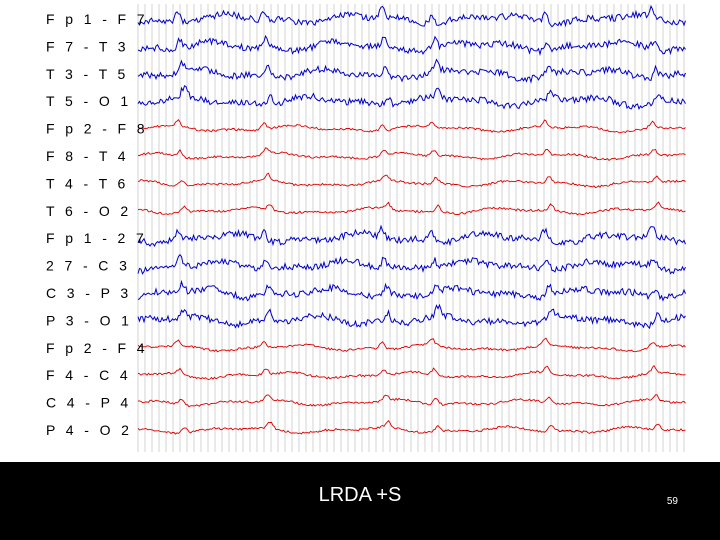 This screenshot has height=540, width=720. I want to click on channel-label: F p 2 - F 4, so click(97, 348).